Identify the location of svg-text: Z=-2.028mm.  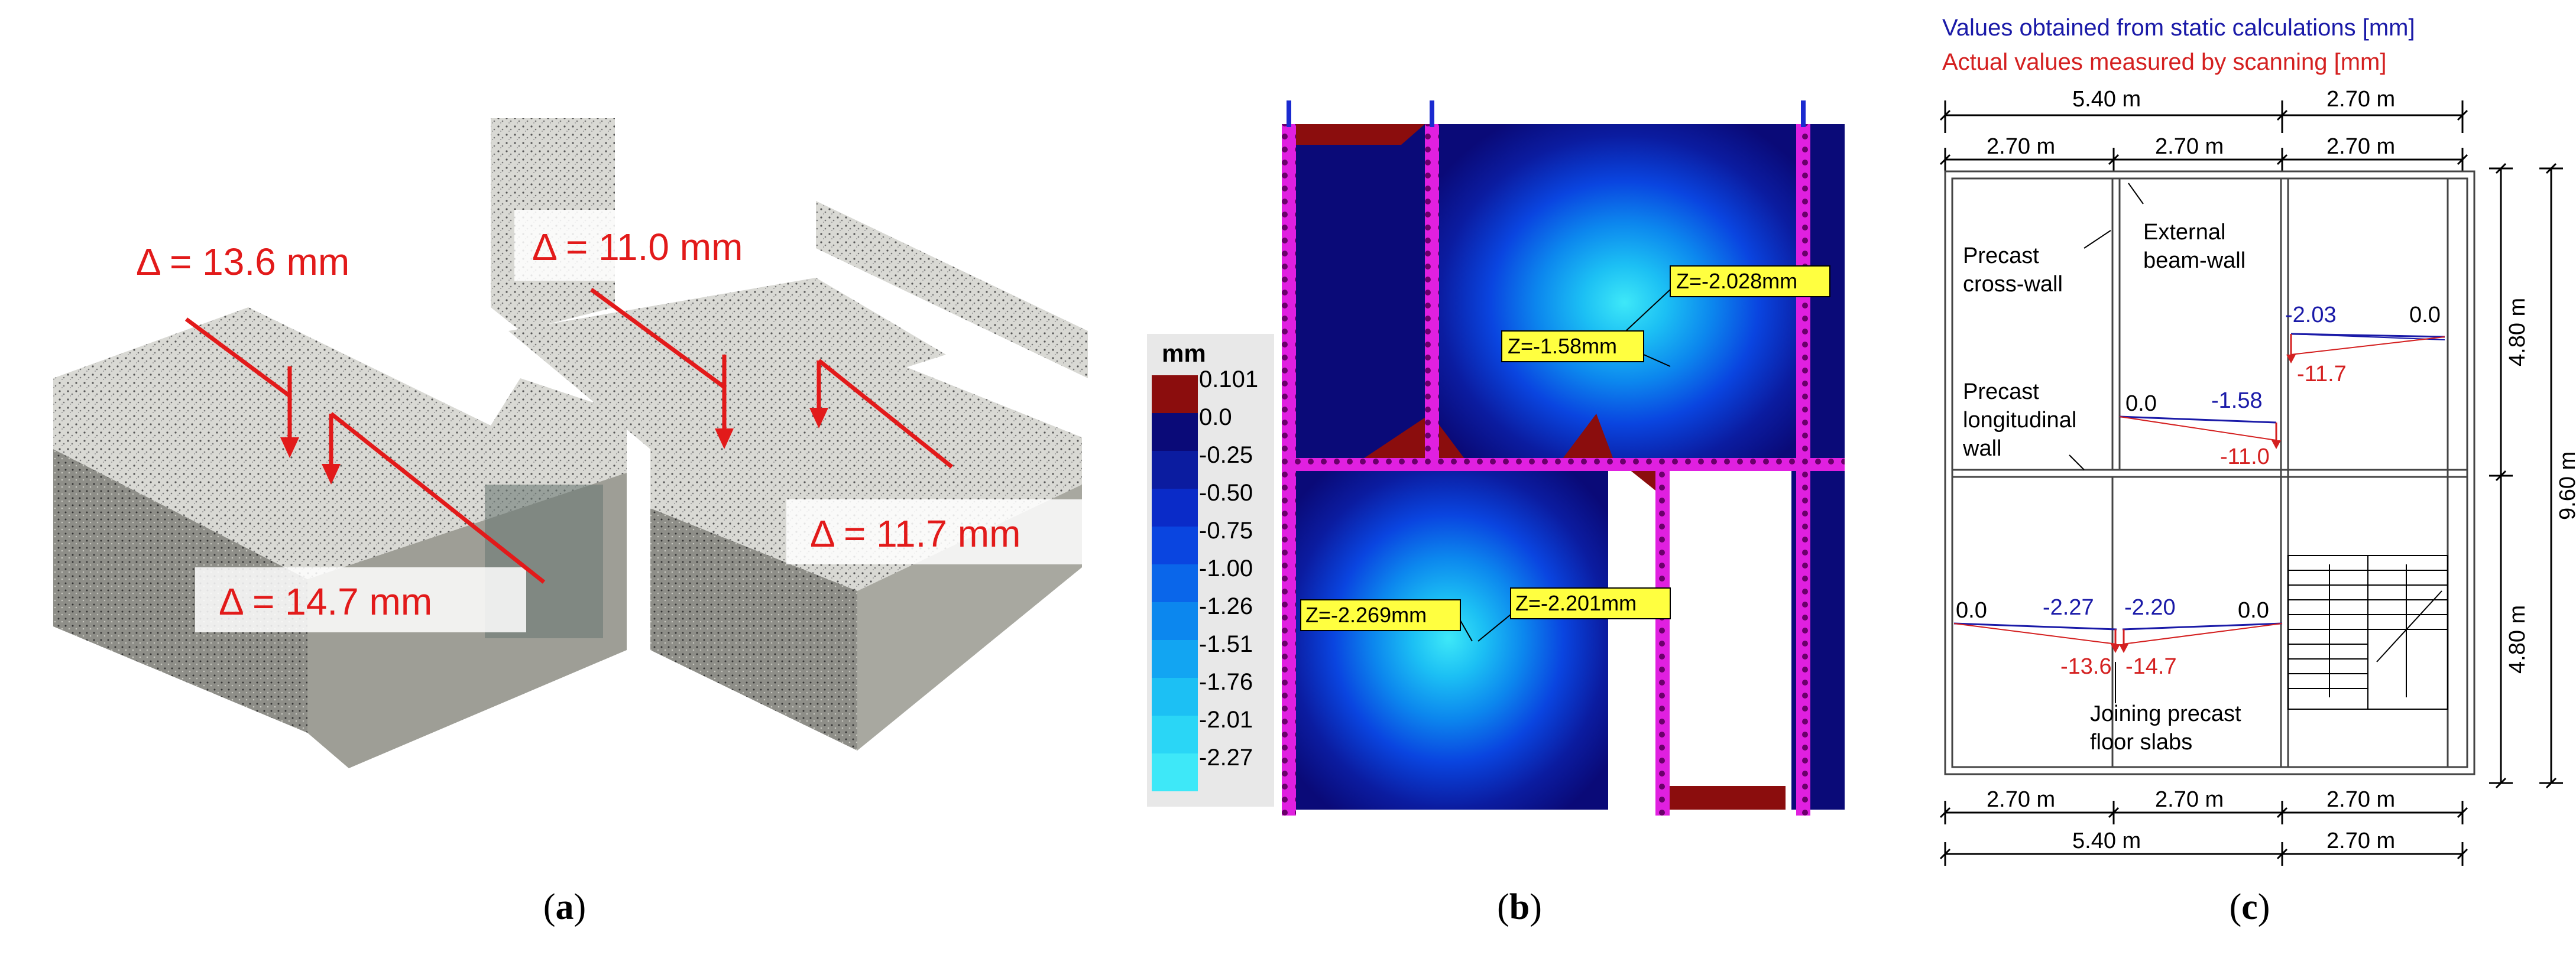
(1736, 281).